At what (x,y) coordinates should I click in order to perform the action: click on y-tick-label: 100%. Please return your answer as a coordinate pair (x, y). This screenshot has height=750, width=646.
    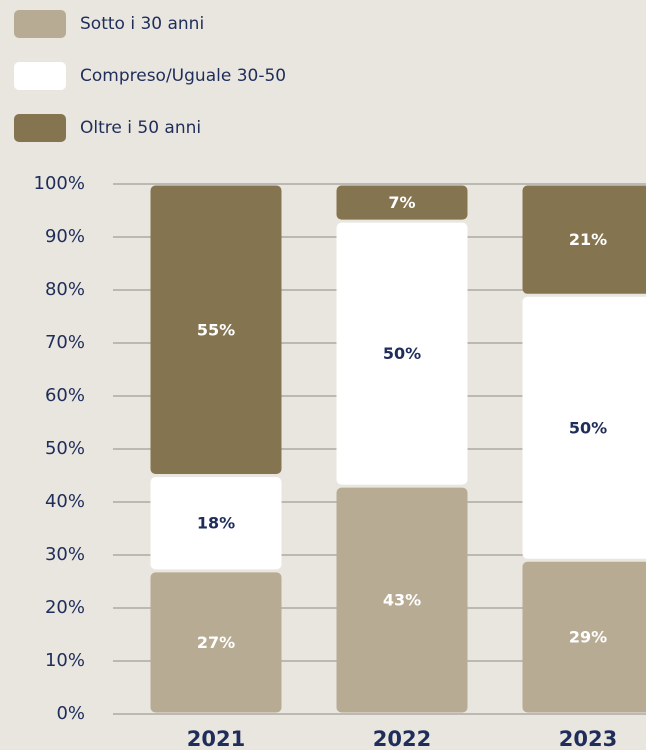
    Looking at the image, I should click on (59, 183).